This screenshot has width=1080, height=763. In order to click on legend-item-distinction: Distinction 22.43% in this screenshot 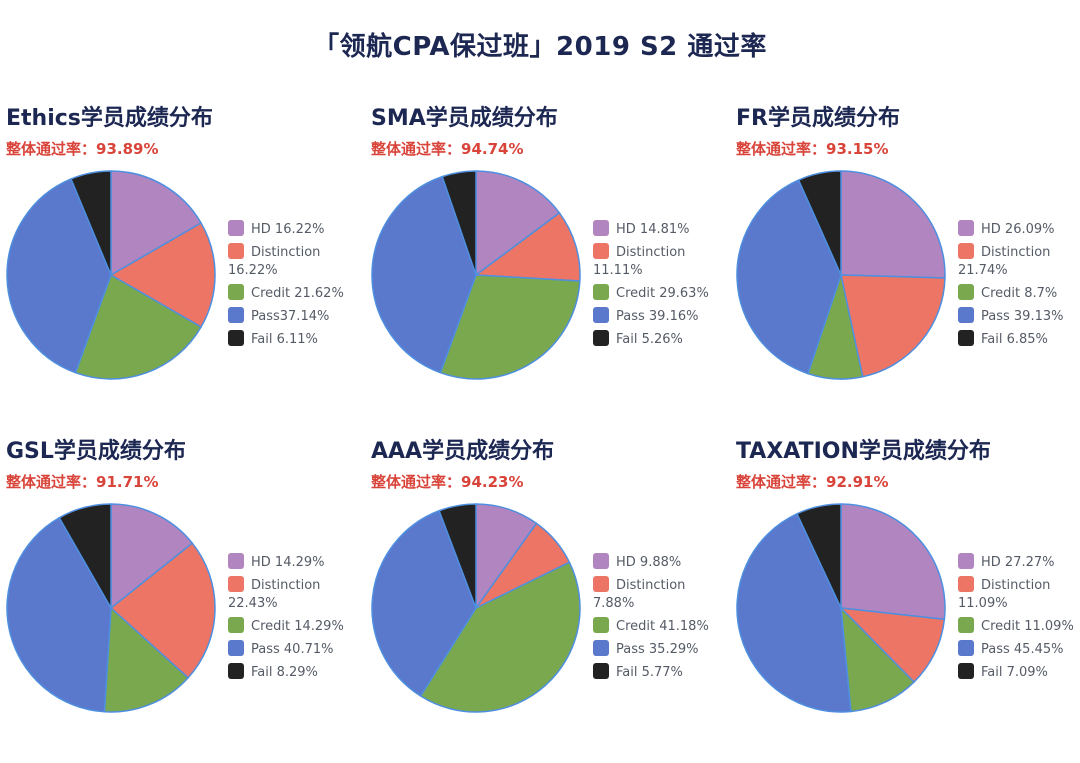, I will do `click(293, 594)`.